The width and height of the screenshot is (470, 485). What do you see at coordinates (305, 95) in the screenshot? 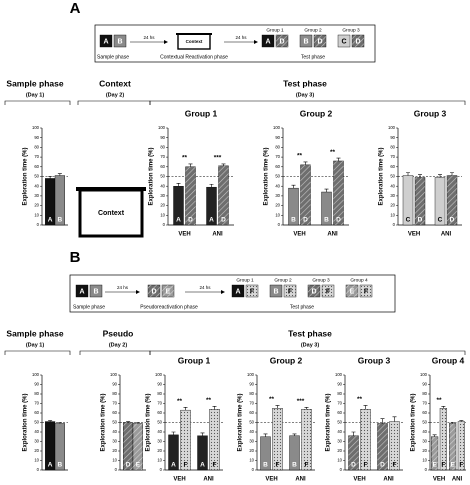
I see `phase-subtitle: (Day 3)` at bounding box center [305, 95].